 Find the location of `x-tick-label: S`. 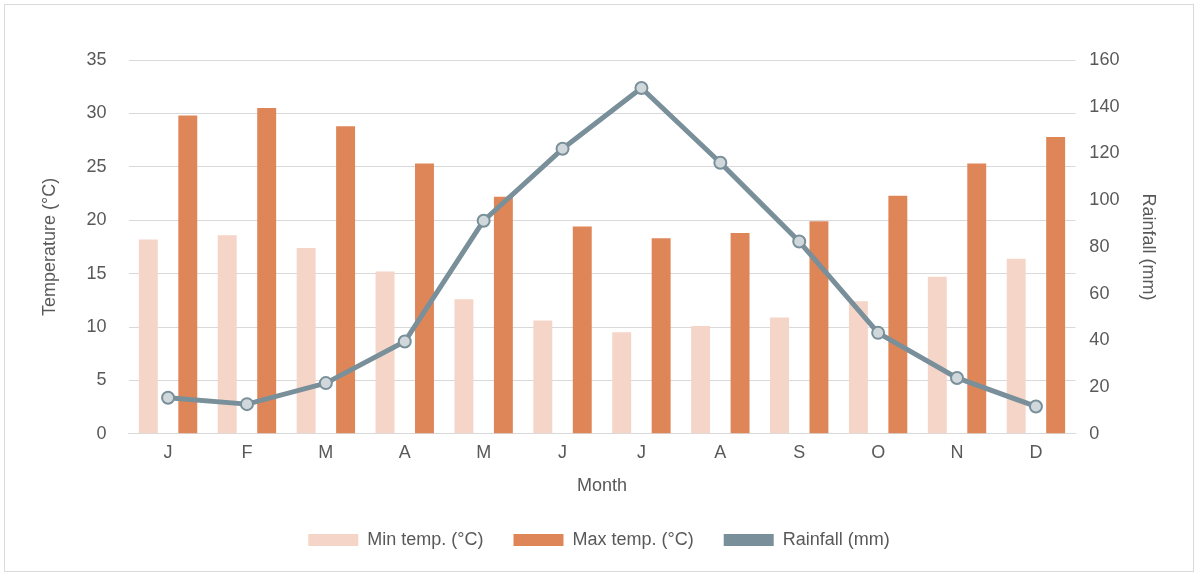

x-tick-label: S is located at coordinates (799, 451).